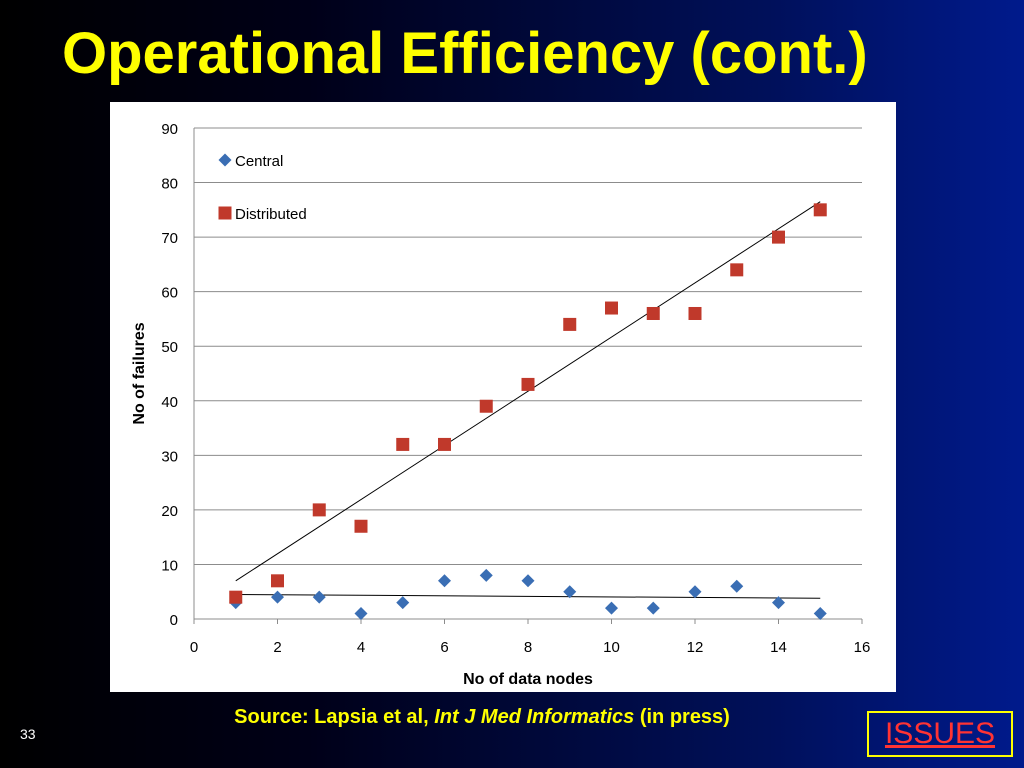 The image size is (1024, 768). What do you see at coordinates (169, 184) in the screenshot?
I see `y-tick-label-80: 80` at bounding box center [169, 184].